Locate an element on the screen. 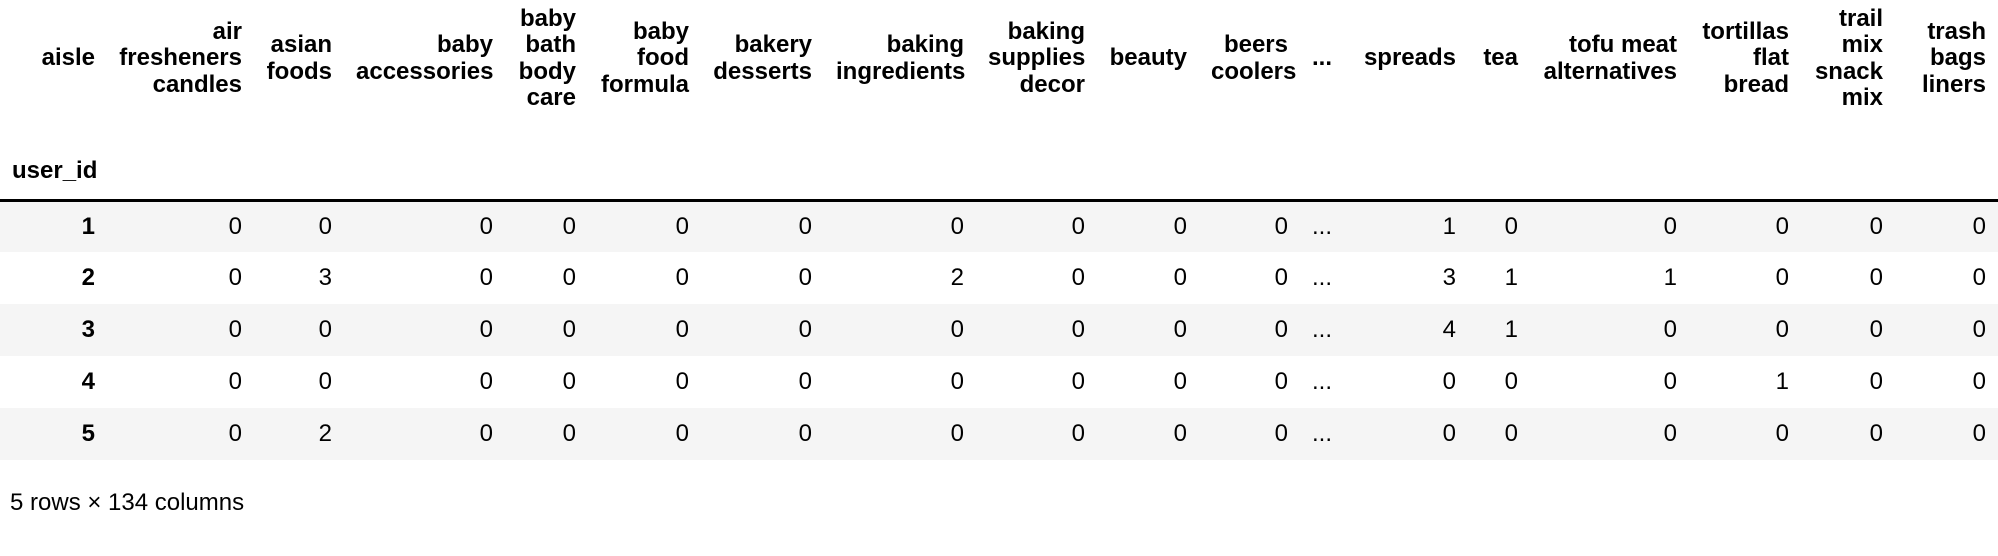  column-header: trash bags liners is located at coordinates (1953, 57).